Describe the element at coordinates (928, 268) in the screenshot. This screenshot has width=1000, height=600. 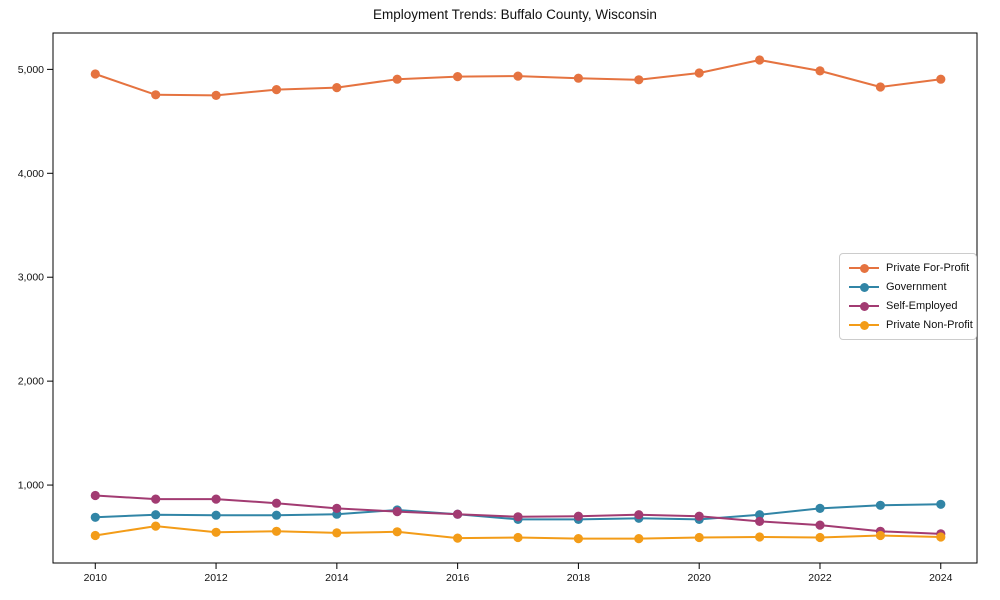
I see `legend-label: Private For-Profit` at that location.